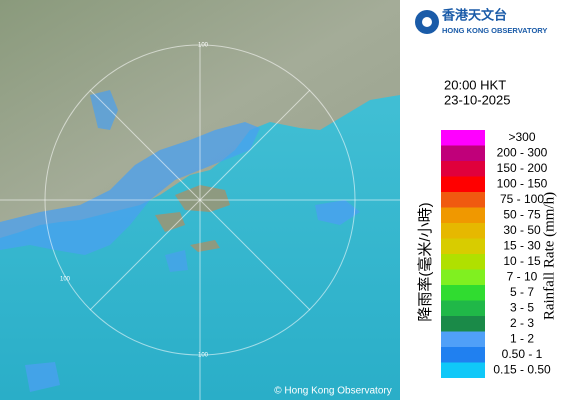 This screenshot has width=577, height=400. What do you see at coordinates (522, 369) in the screenshot?
I see `legend-label: 0.15 - 0.50` at bounding box center [522, 369].